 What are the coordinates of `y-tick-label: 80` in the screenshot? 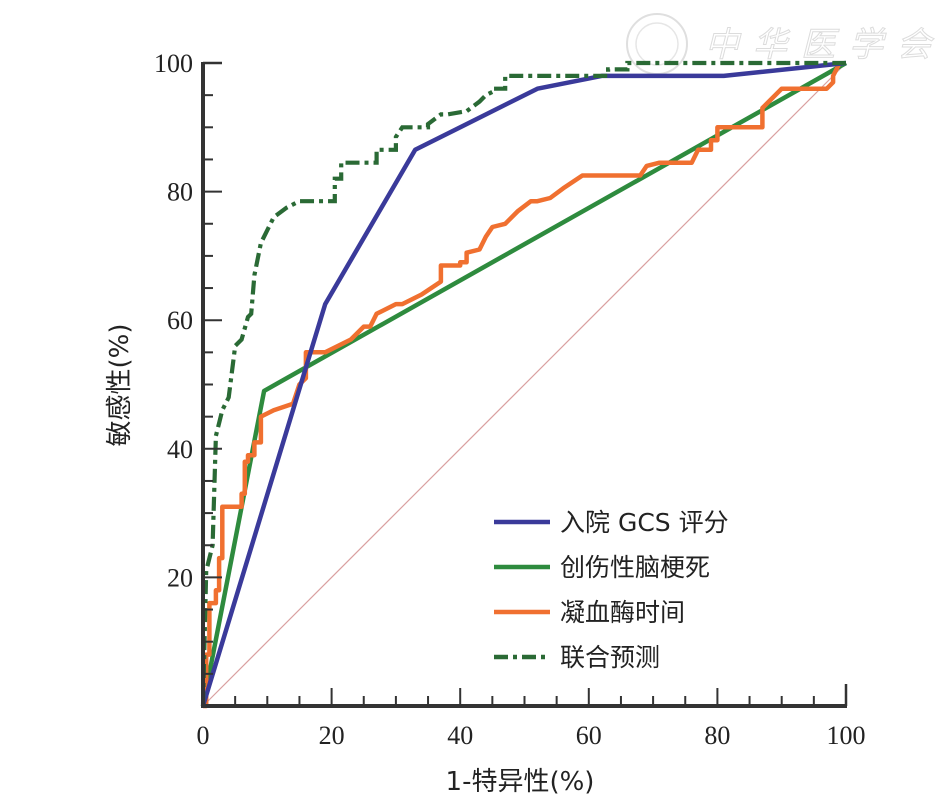 It's located at (180, 192).